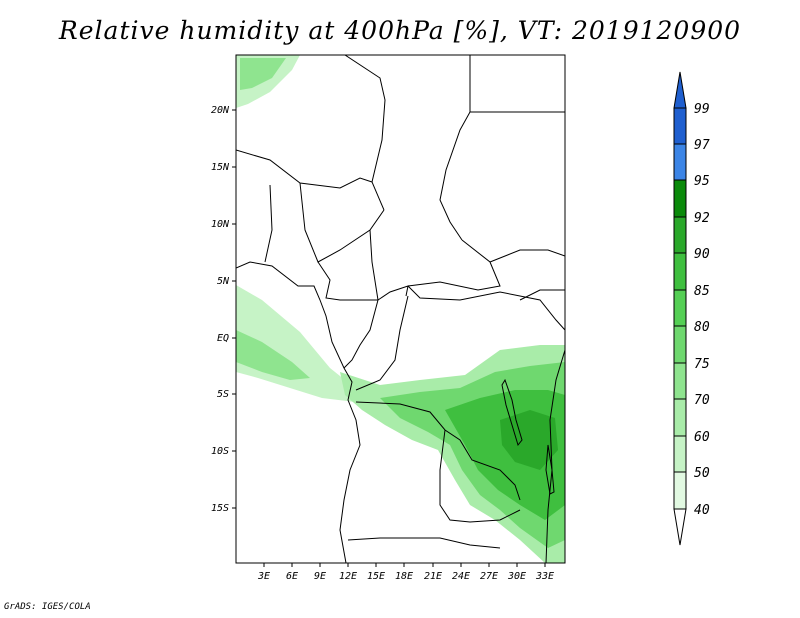 This screenshot has width=800, height=618. What do you see at coordinates (424, 543) in the screenshot?
I see `border-namibia` at bounding box center [424, 543].